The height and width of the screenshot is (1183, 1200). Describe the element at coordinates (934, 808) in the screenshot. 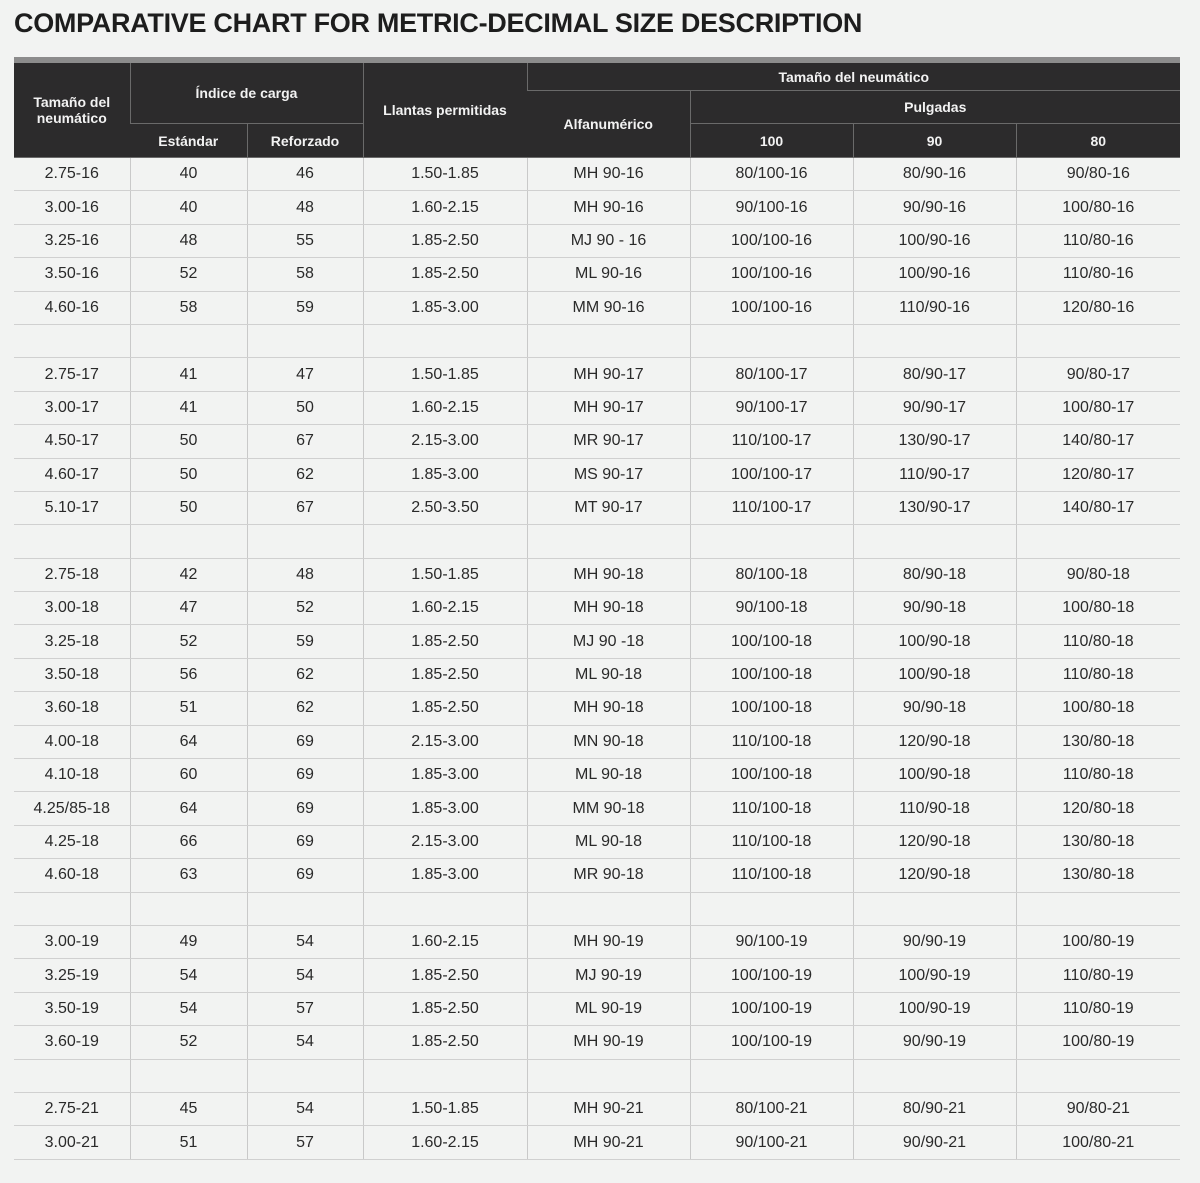

I see `cell-size-90: 110/90-18` at that location.